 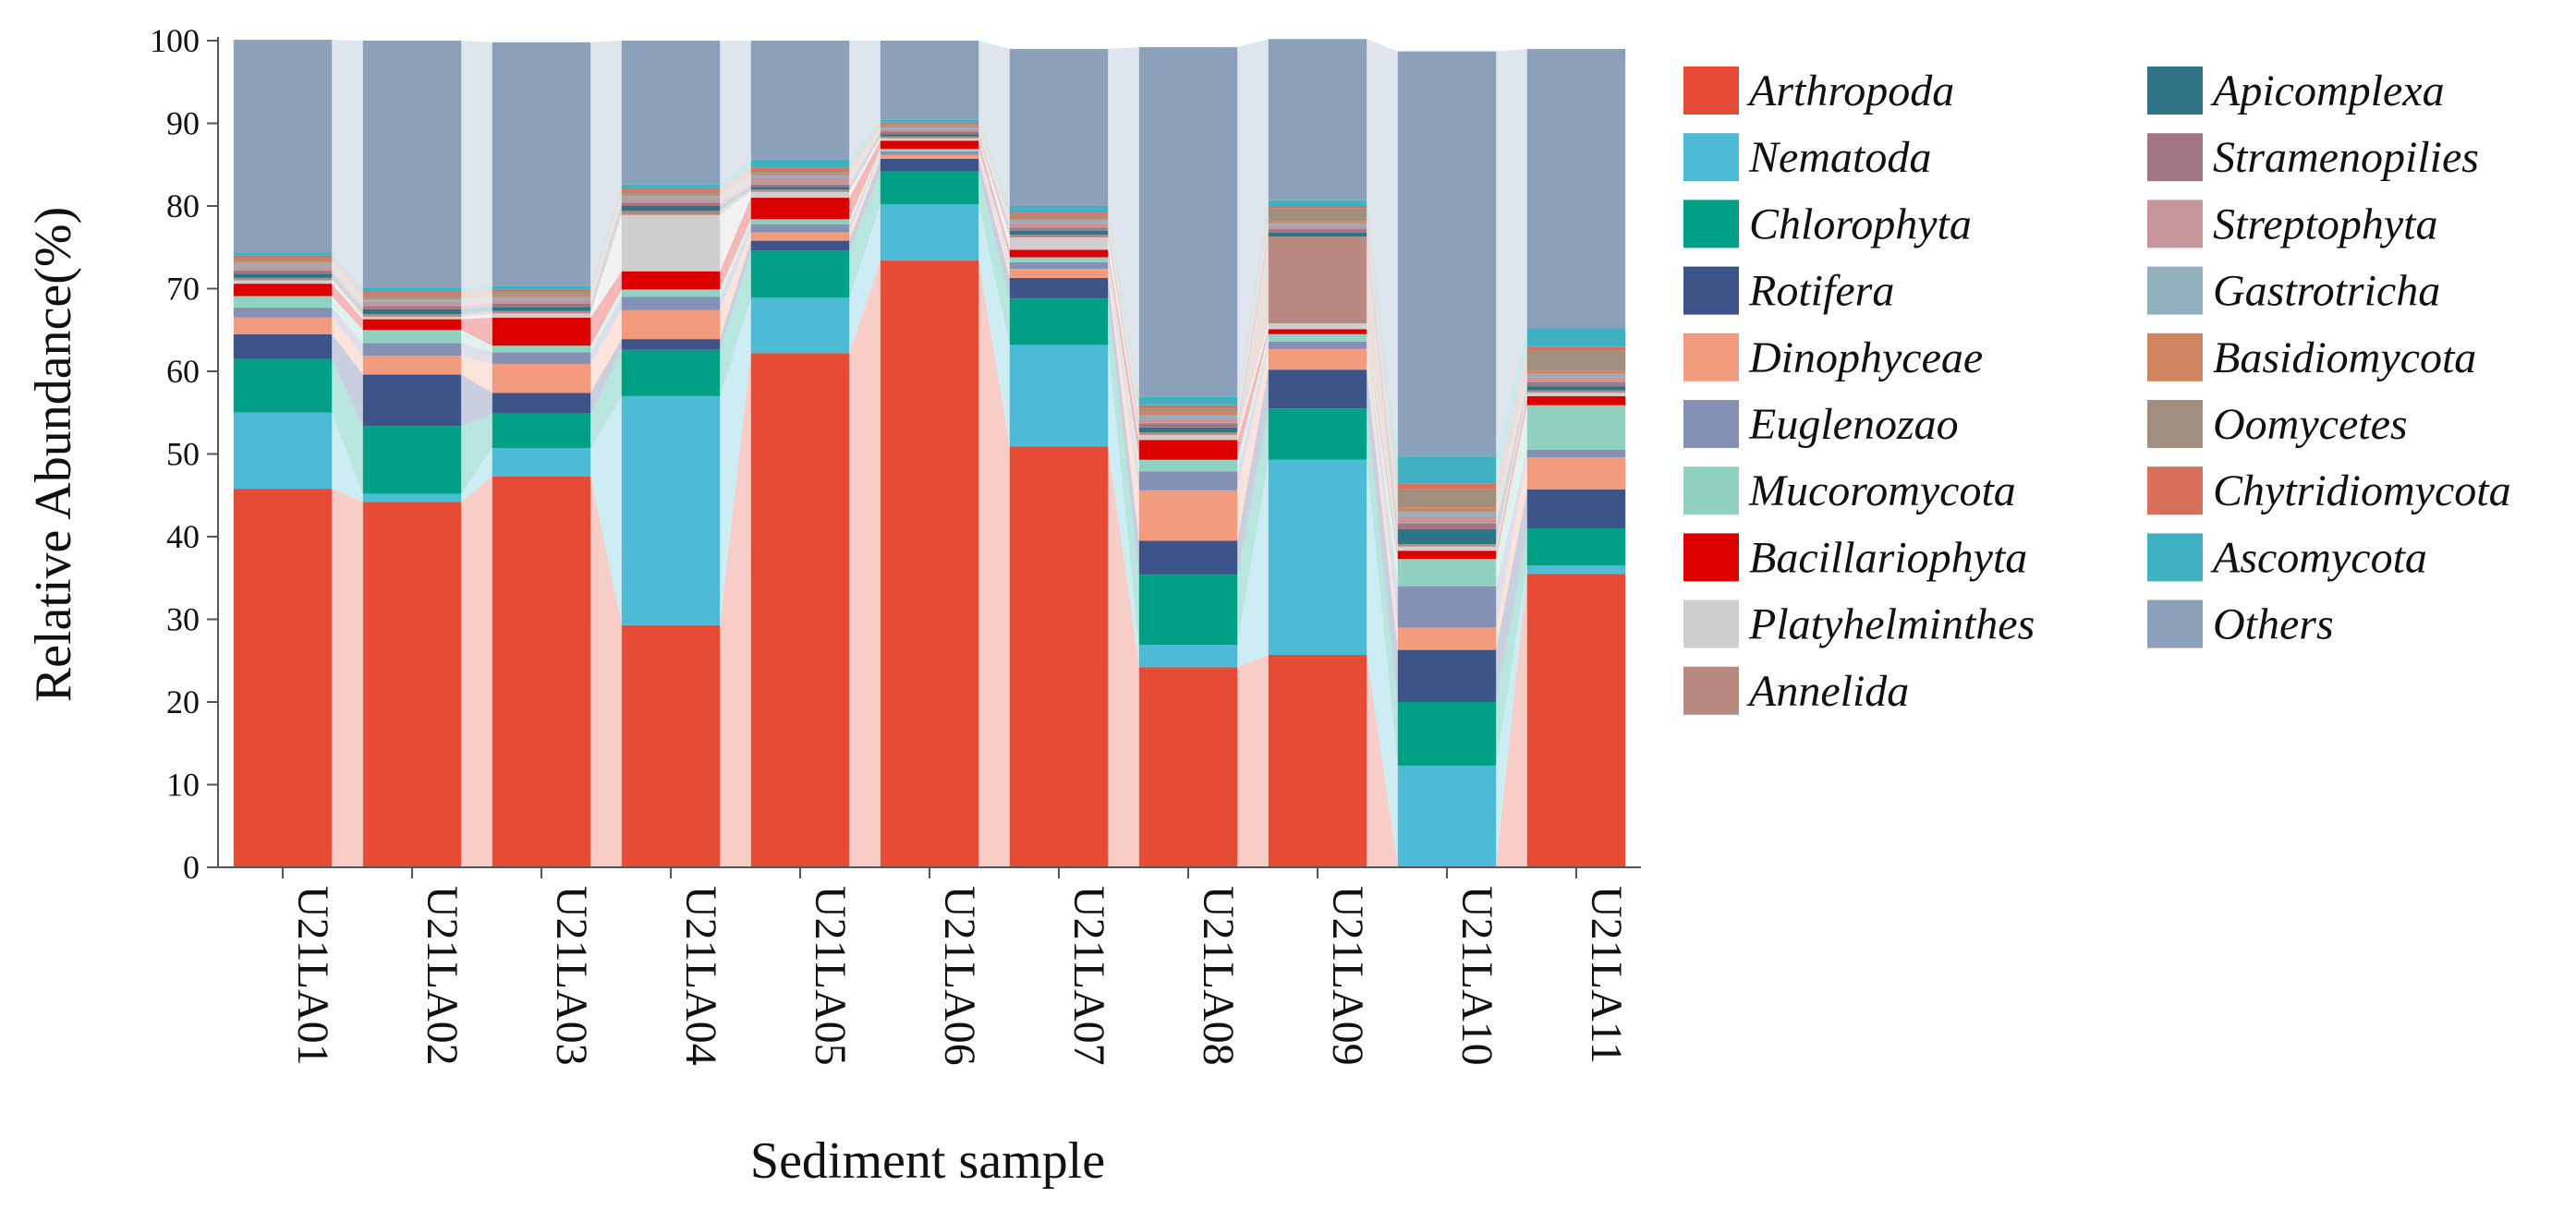 What do you see at coordinates (412, 325) in the screenshot?
I see `bar-segment-bacillariophyta-u21la02` at bounding box center [412, 325].